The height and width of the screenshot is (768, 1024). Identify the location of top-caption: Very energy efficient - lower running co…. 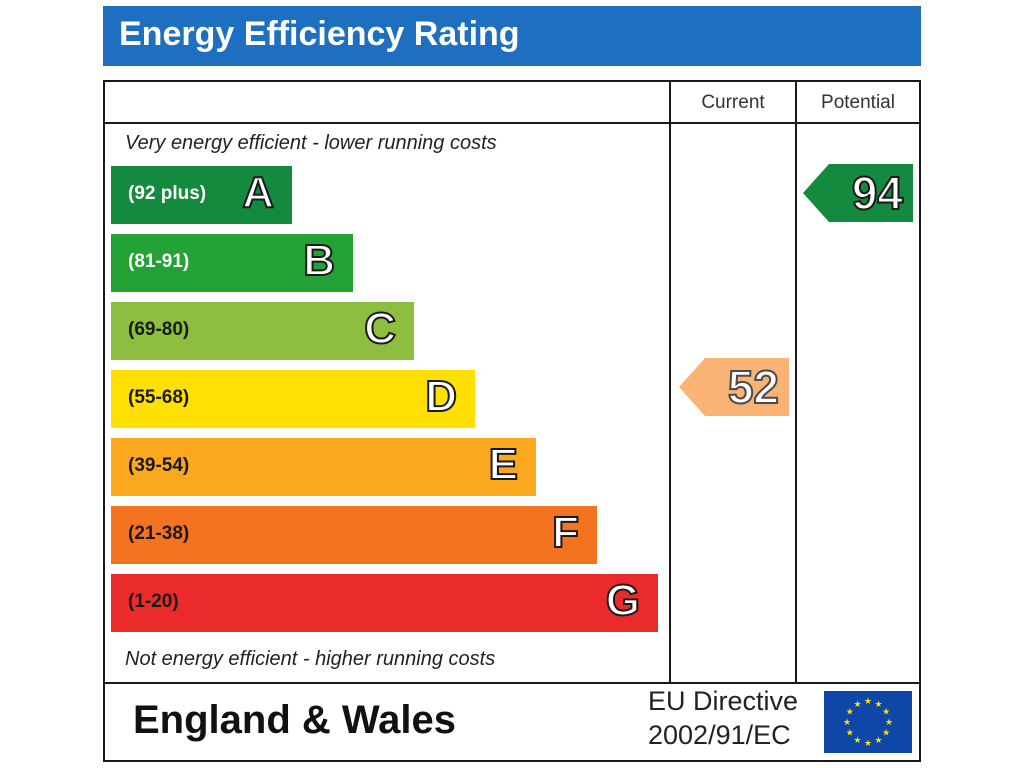
(311, 143).